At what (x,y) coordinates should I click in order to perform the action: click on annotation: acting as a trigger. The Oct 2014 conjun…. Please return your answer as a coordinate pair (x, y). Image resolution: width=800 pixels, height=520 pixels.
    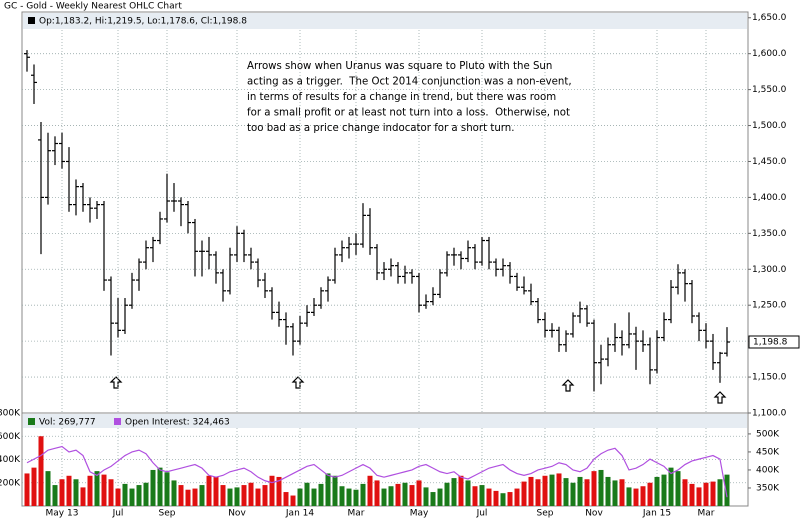
    Looking at the image, I should click on (409, 82).